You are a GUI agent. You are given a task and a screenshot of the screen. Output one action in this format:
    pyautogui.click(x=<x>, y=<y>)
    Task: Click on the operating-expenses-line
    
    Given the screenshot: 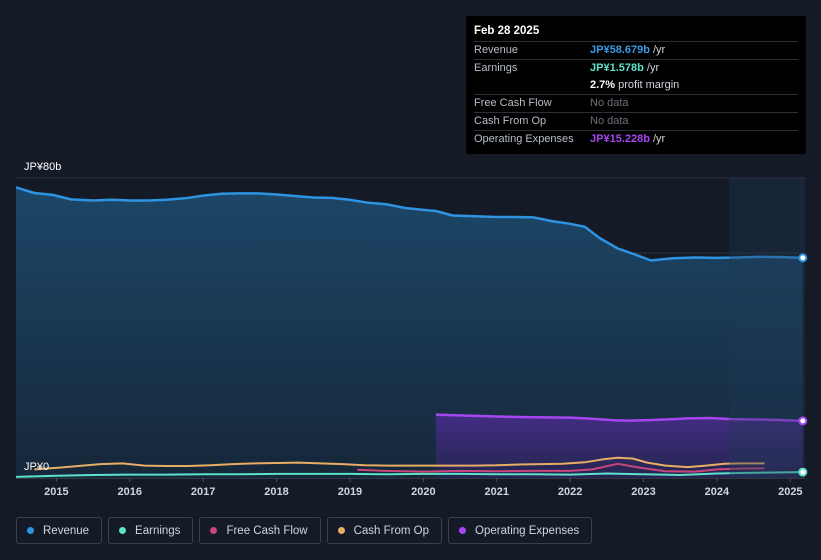 What is the action you would take?
    pyautogui.click(x=619, y=418)
    